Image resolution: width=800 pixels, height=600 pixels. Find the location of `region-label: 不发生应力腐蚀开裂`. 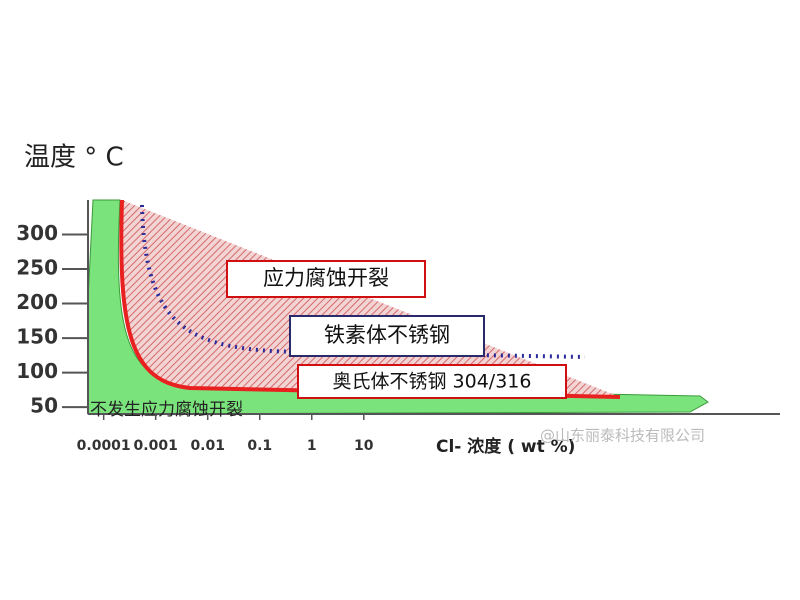

region-label: 不发生应力腐蚀开裂 is located at coordinates (166, 410).